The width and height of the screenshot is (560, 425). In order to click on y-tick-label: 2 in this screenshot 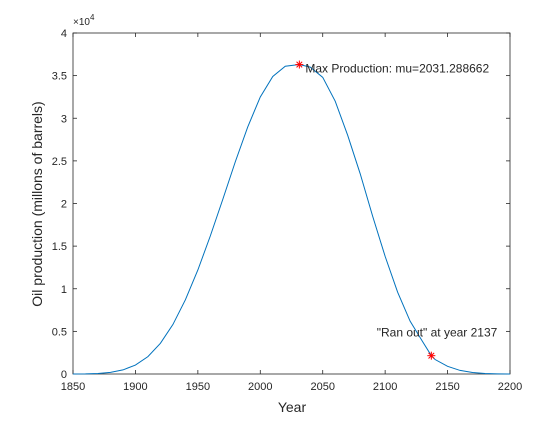, I will do `click(64, 205)`.